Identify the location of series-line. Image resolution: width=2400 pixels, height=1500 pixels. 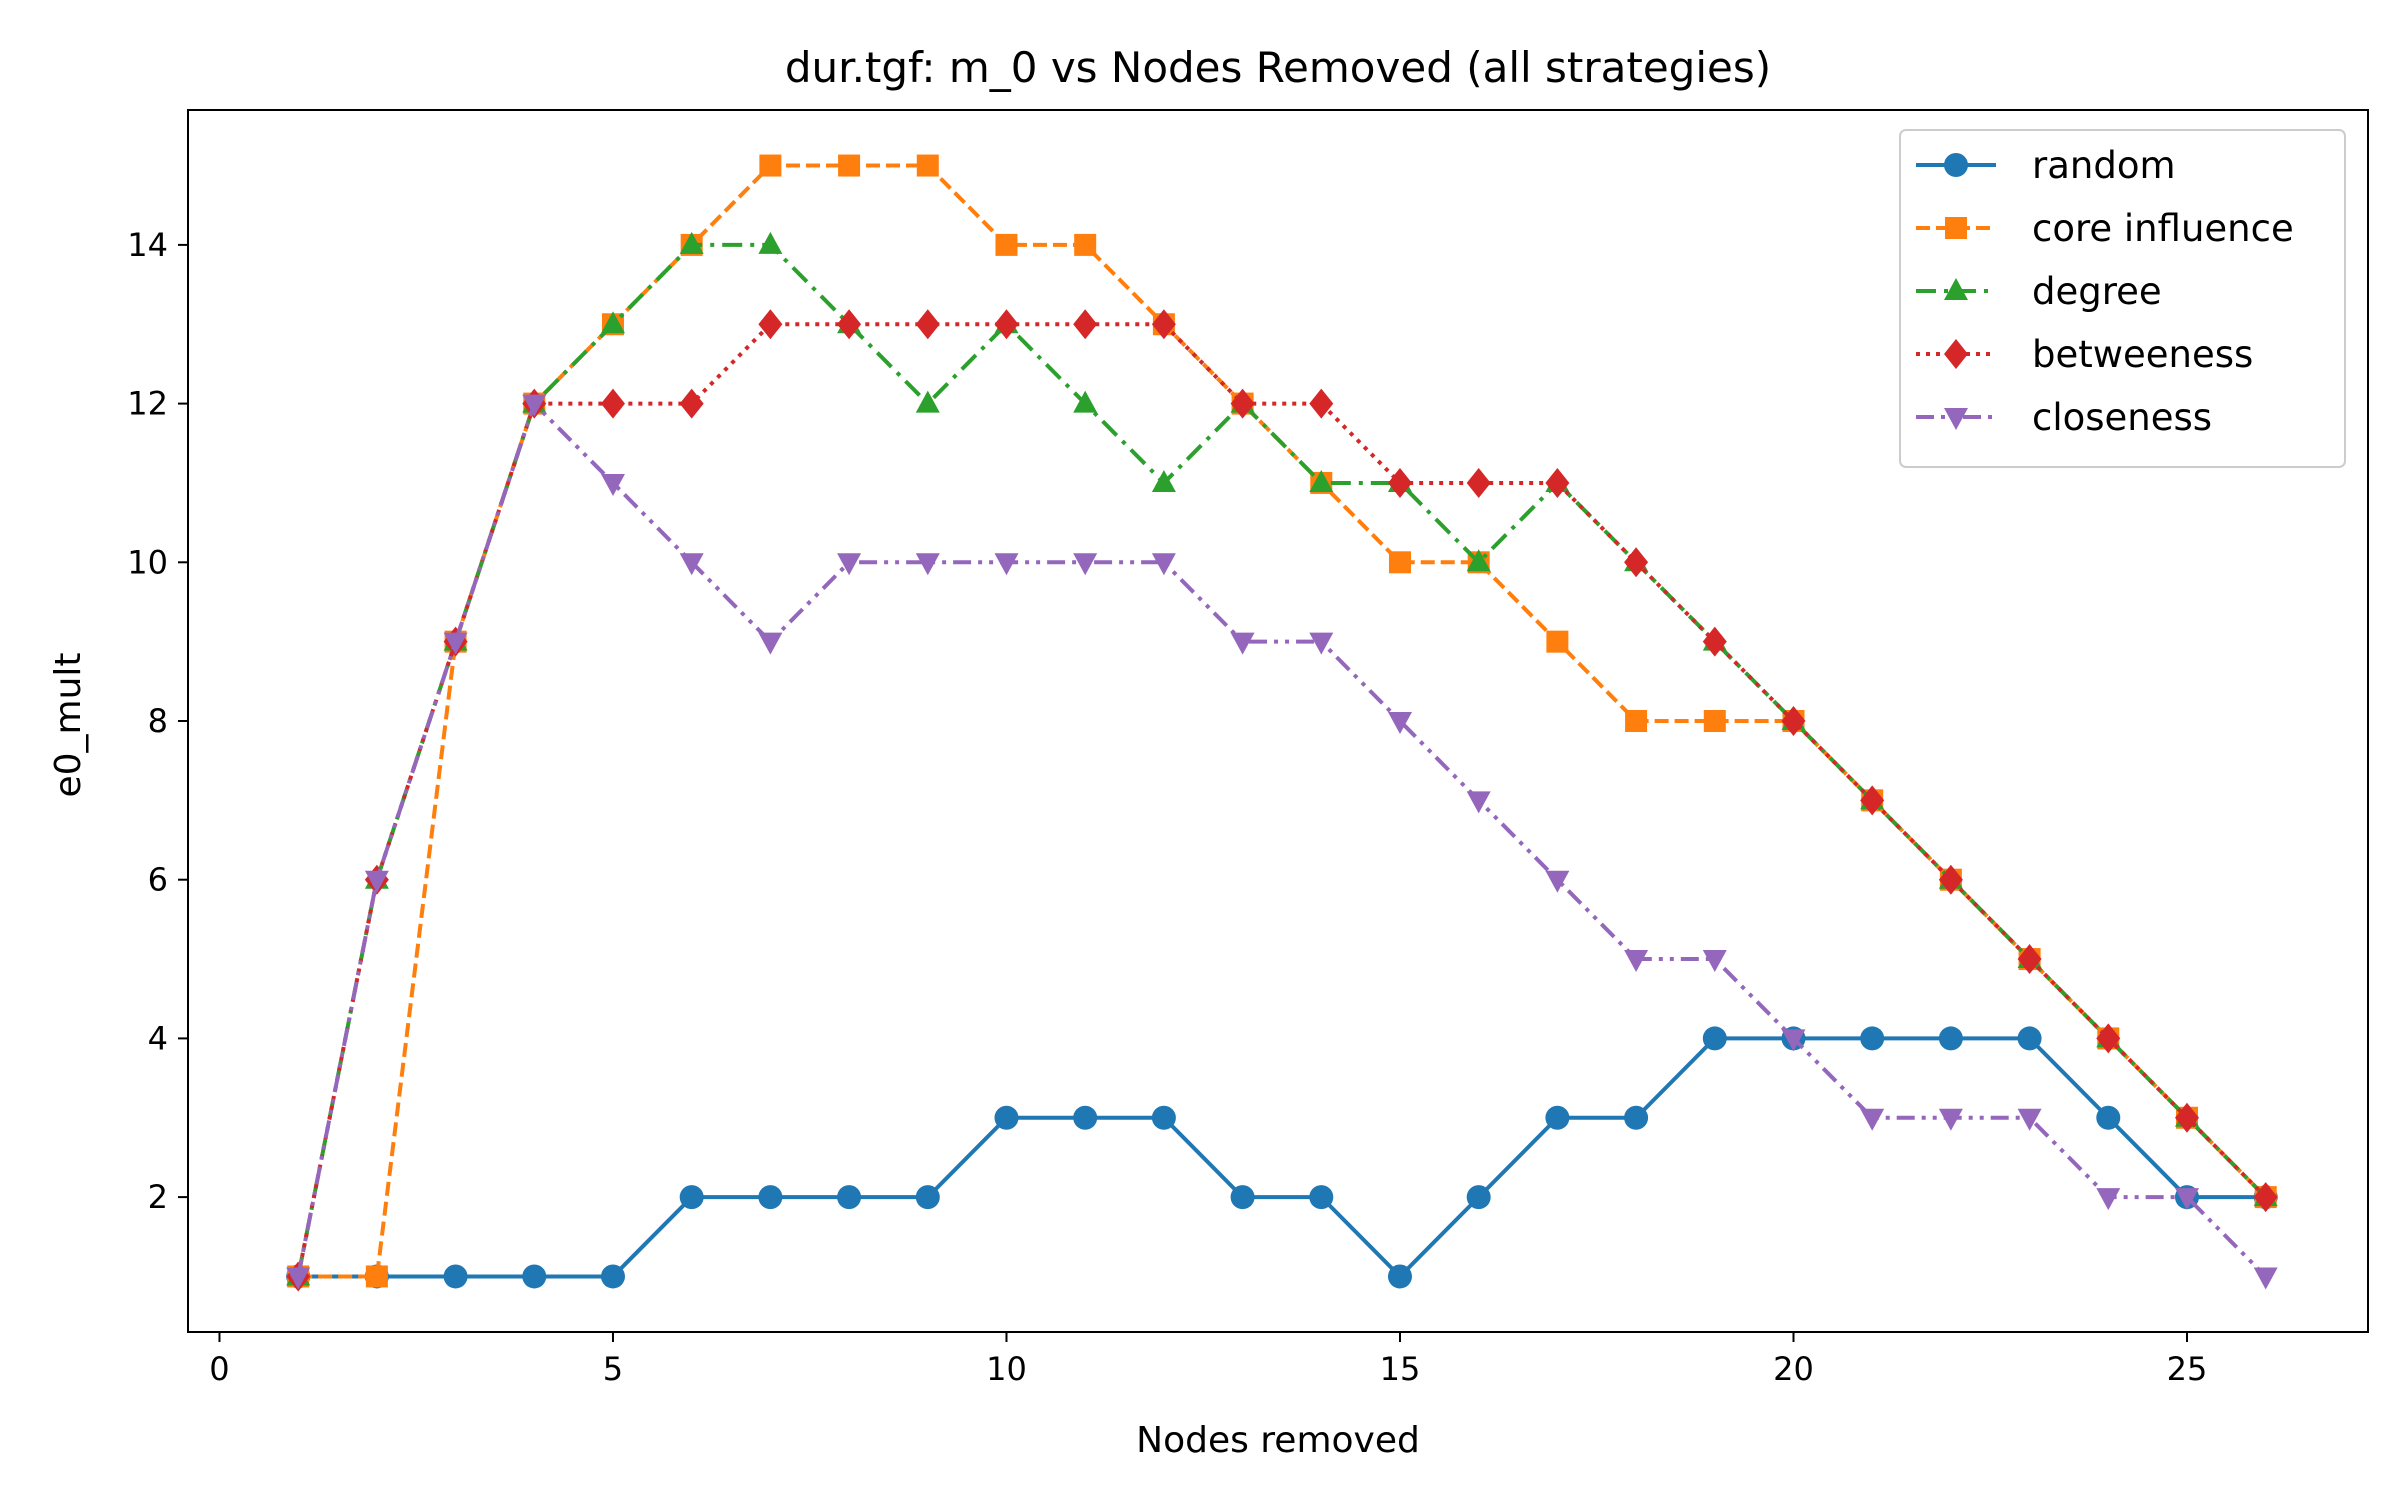
(1282, 1158).